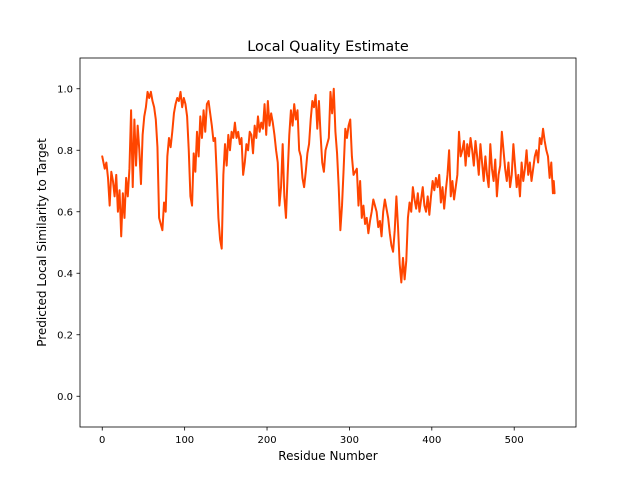 Image resolution: width=640 pixels, height=484 pixels. Describe the element at coordinates (65, 151) in the screenshot. I see `y-tick-label: 0.8` at that location.